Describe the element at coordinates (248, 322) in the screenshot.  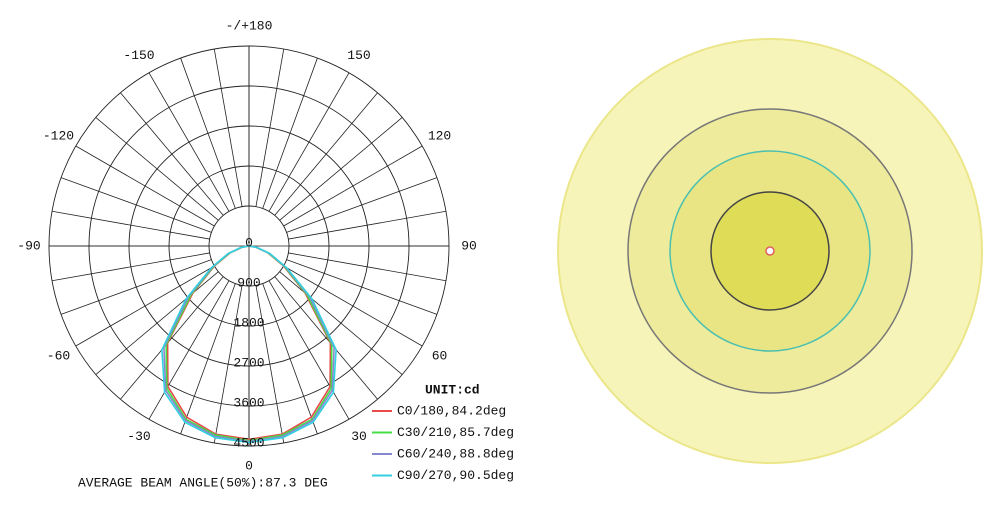
I see `r-tick-label: 1800` at that location.